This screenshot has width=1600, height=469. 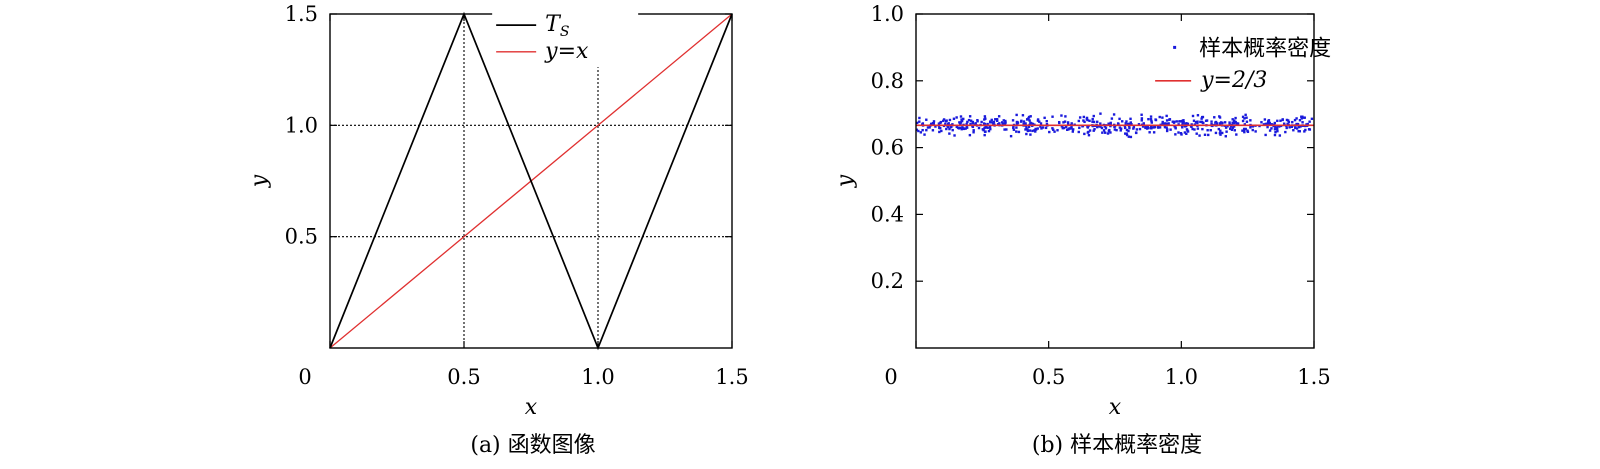 I want to click on y-tick-label: 0.5, so click(x=301, y=237).